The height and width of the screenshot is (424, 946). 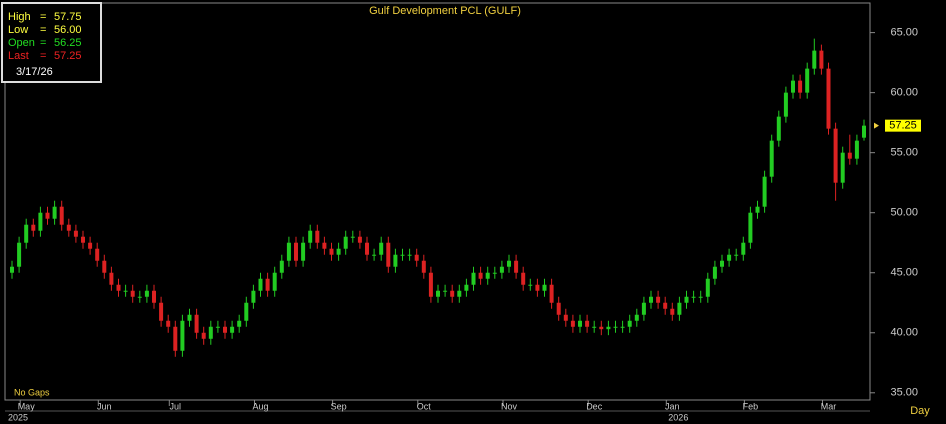 I want to click on last-price-marker, so click(x=876, y=125).